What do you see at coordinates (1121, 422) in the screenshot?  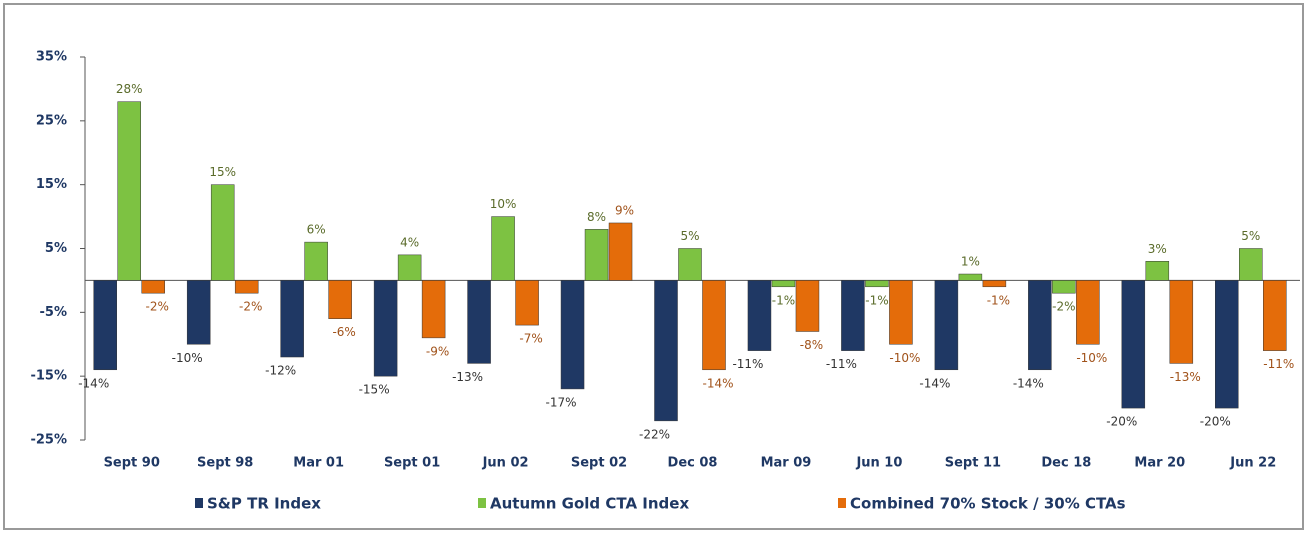 I see `value-label: -20%` at bounding box center [1121, 422].